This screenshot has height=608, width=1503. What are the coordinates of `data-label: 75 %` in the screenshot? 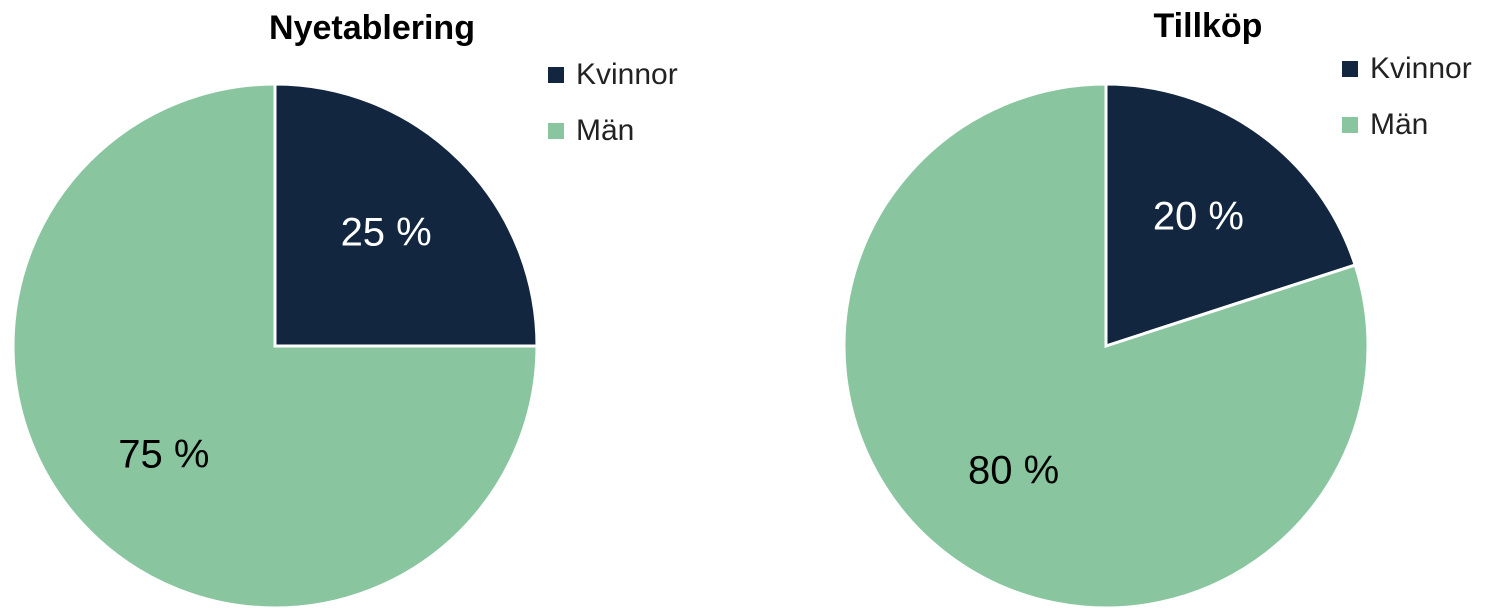 It's located at (163, 455).